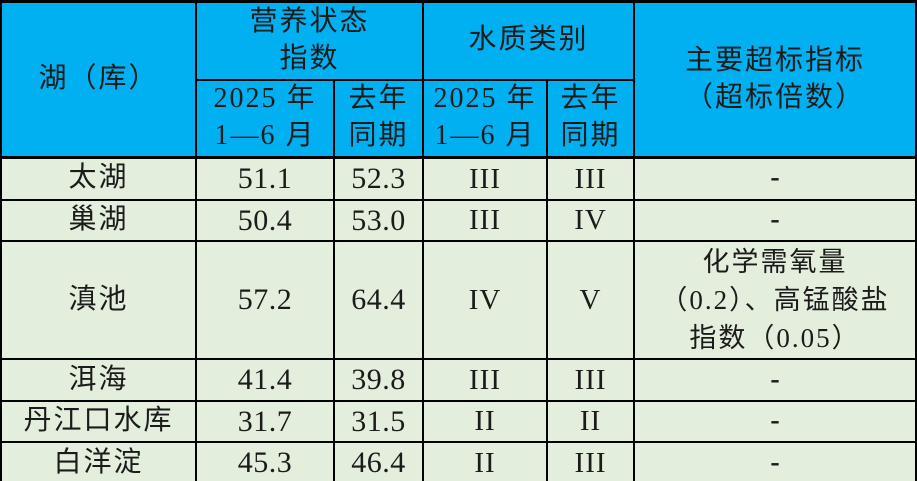 This screenshot has width=917, height=481. I want to click on table-row-chaohu: 巢湖 50.4 53.0 III IV -, so click(458, 220).